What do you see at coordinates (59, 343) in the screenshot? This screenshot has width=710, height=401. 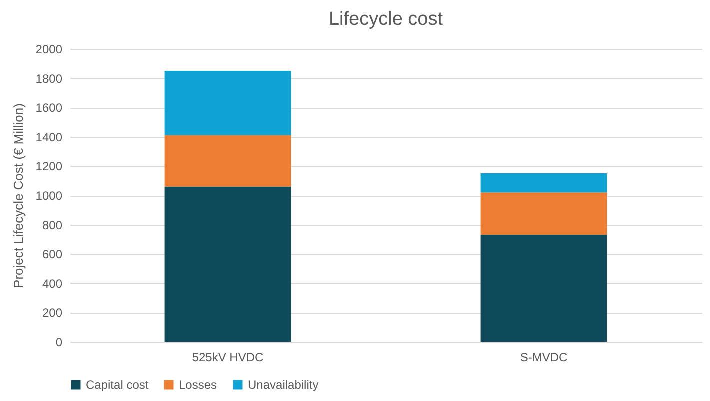 I see `y-tick-label: 0` at bounding box center [59, 343].